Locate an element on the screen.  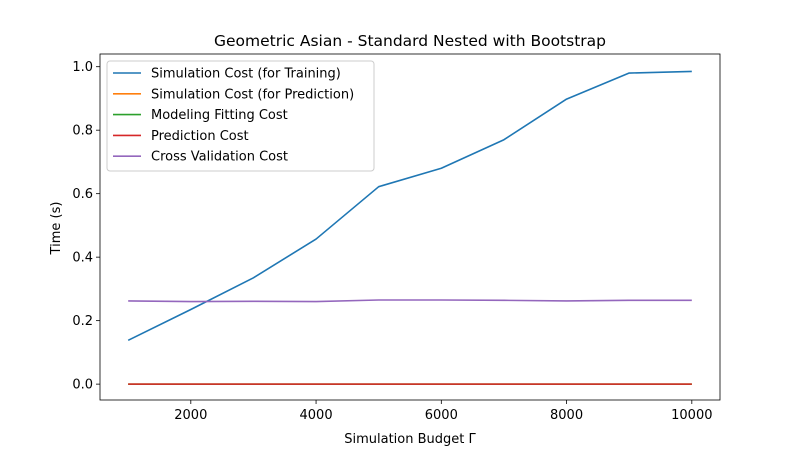
y-tick-label: 0.4 is located at coordinates (82, 258).